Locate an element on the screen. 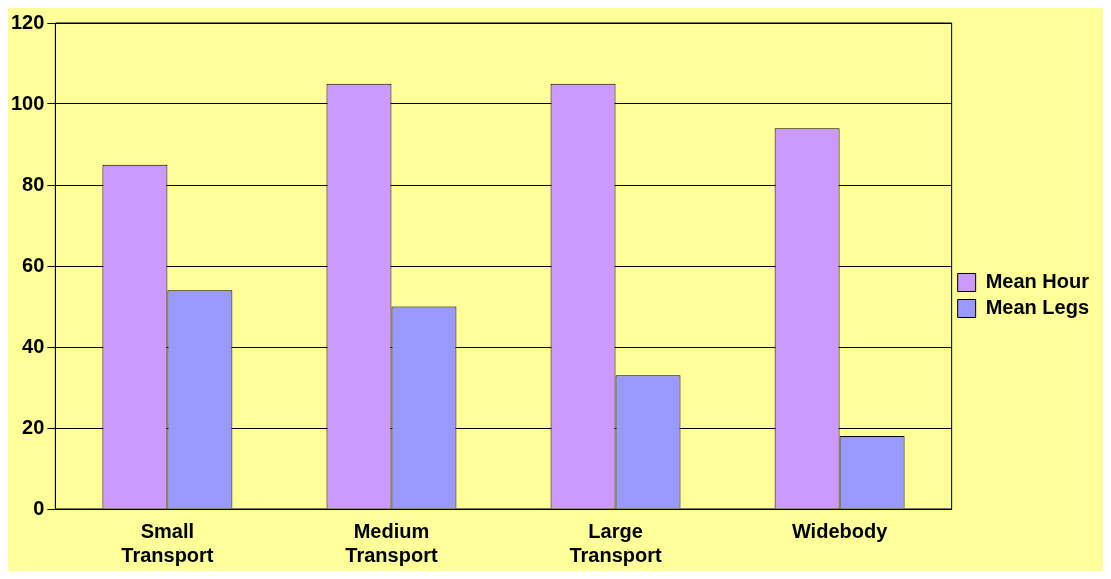 The height and width of the screenshot is (579, 1111). y-tick-label: 80 is located at coordinates (33, 183).